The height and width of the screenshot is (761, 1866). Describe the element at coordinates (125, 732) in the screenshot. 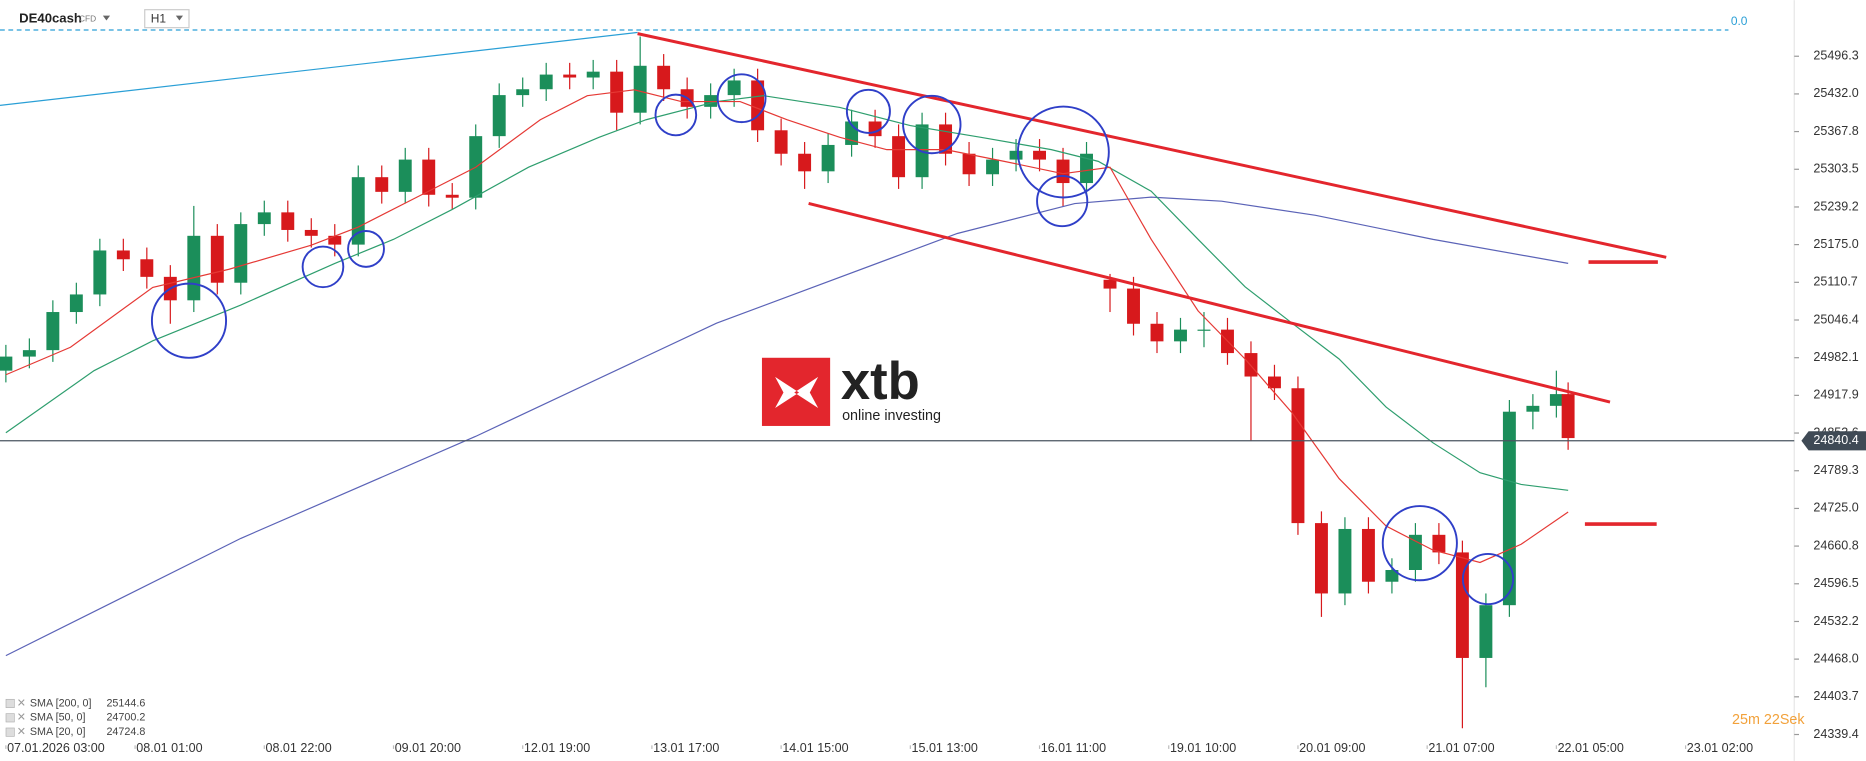

I see `legend-value: 24724.8` at that location.